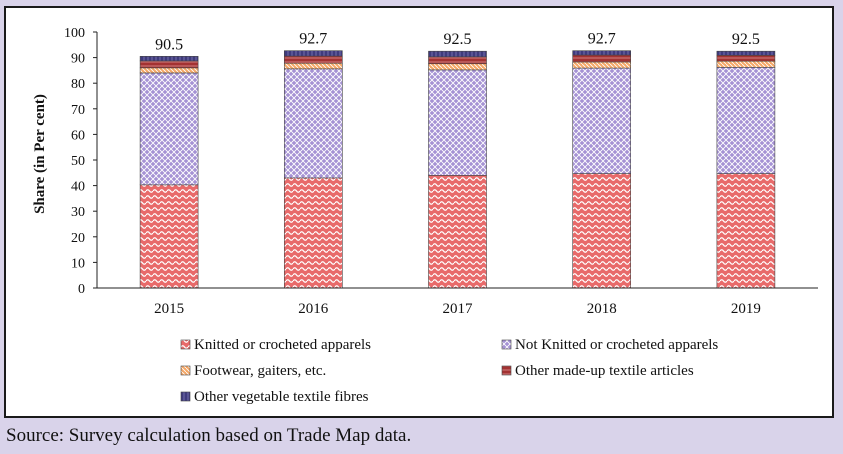  What do you see at coordinates (260, 371) in the screenshot?
I see `legend-label: Footwear, gaiters, etc.` at bounding box center [260, 371].